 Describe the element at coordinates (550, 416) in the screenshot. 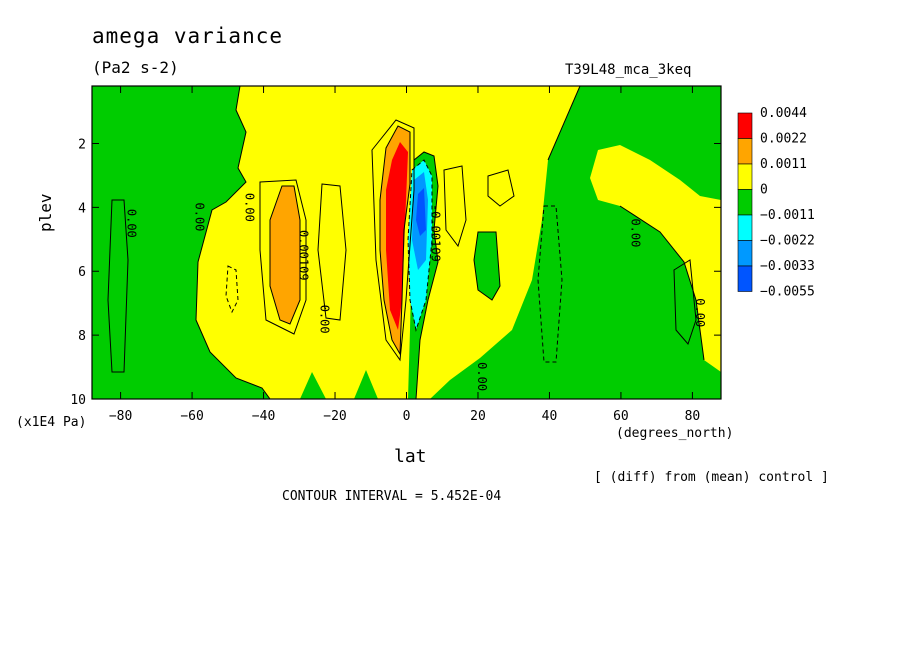

I see `x-tick-label: 40` at that location.